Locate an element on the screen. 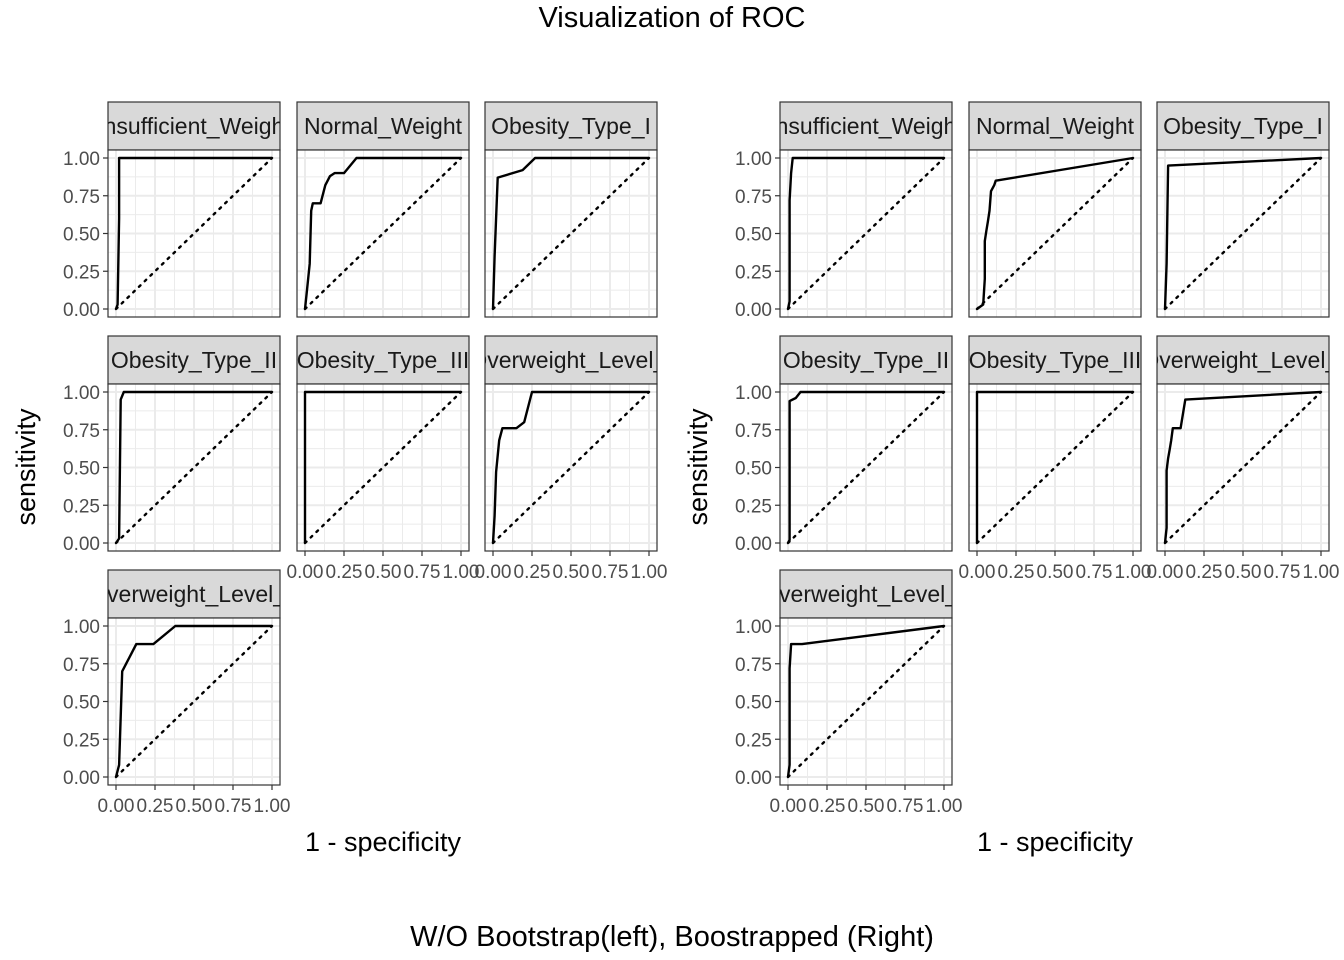 Image resolution: width=1344 pixels, height=960 pixels. facet-panel: Normal_Weight is located at coordinates (383, 209).